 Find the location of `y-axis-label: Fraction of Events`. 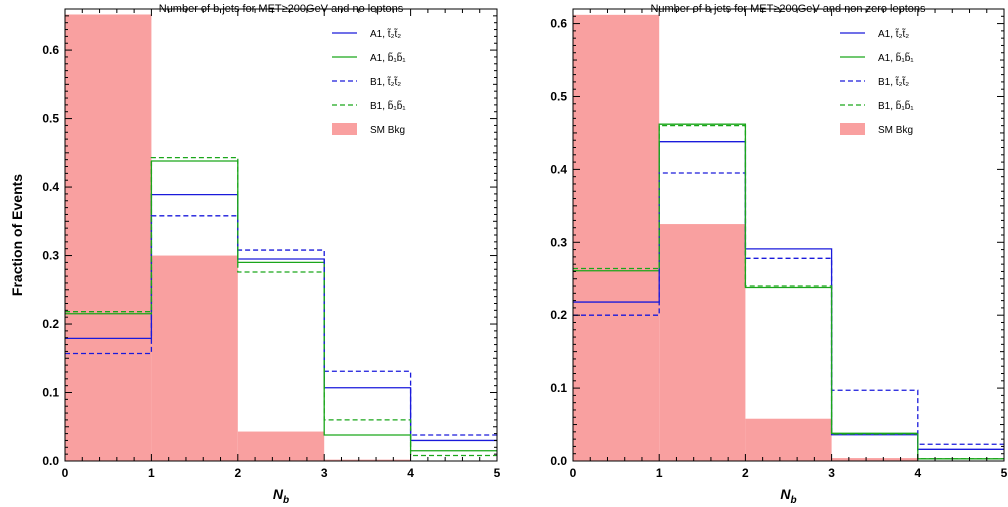

y-axis-label: Fraction of Events is located at coordinates (17, 235).